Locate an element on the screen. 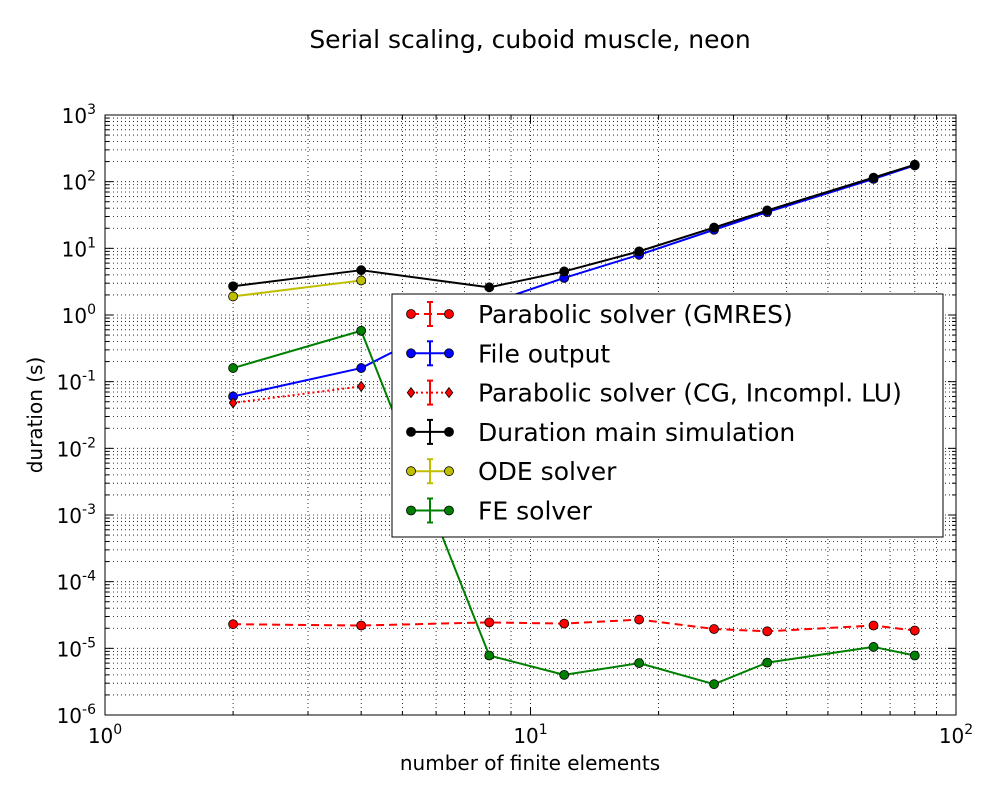  chart-title: Serial scaling, cuboid muscle, neon is located at coordinates (529, 39).